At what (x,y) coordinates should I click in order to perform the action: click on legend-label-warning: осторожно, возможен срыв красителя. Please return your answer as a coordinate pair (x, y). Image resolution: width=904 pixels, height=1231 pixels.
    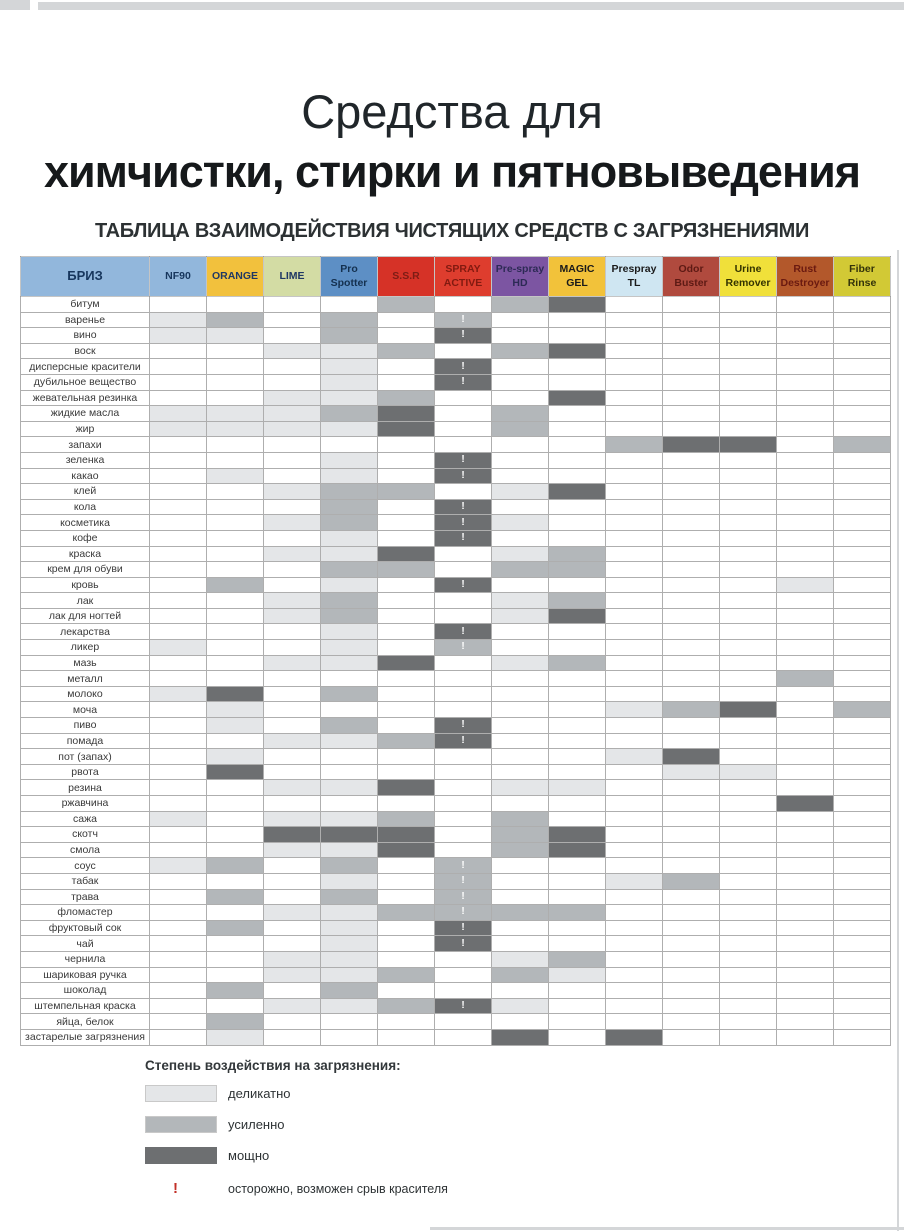
    Looking at the image, I should click on (338, 1189).